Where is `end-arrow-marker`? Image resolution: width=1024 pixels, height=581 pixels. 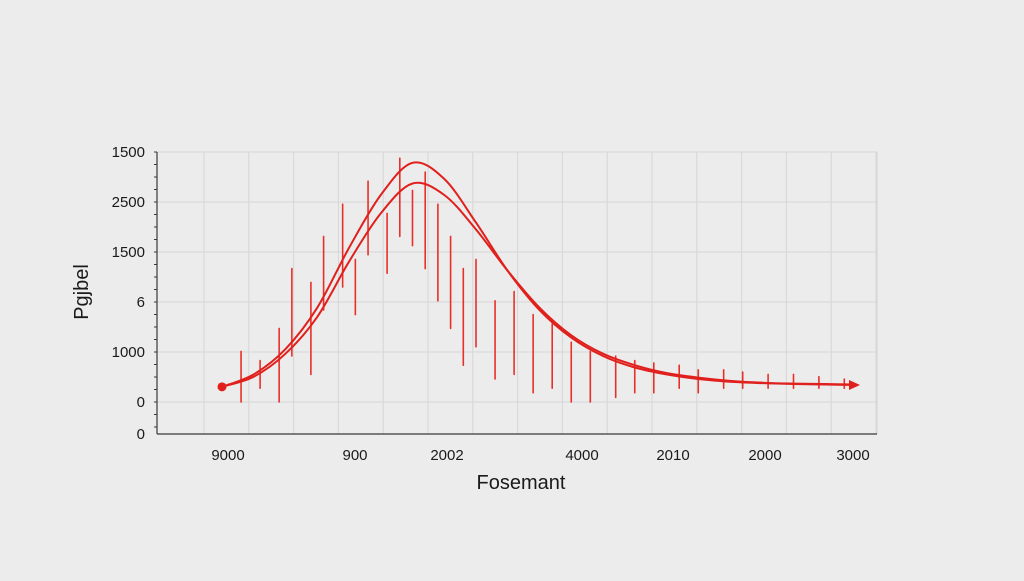 end-arrow-marker is located at coordinates (854, 384).